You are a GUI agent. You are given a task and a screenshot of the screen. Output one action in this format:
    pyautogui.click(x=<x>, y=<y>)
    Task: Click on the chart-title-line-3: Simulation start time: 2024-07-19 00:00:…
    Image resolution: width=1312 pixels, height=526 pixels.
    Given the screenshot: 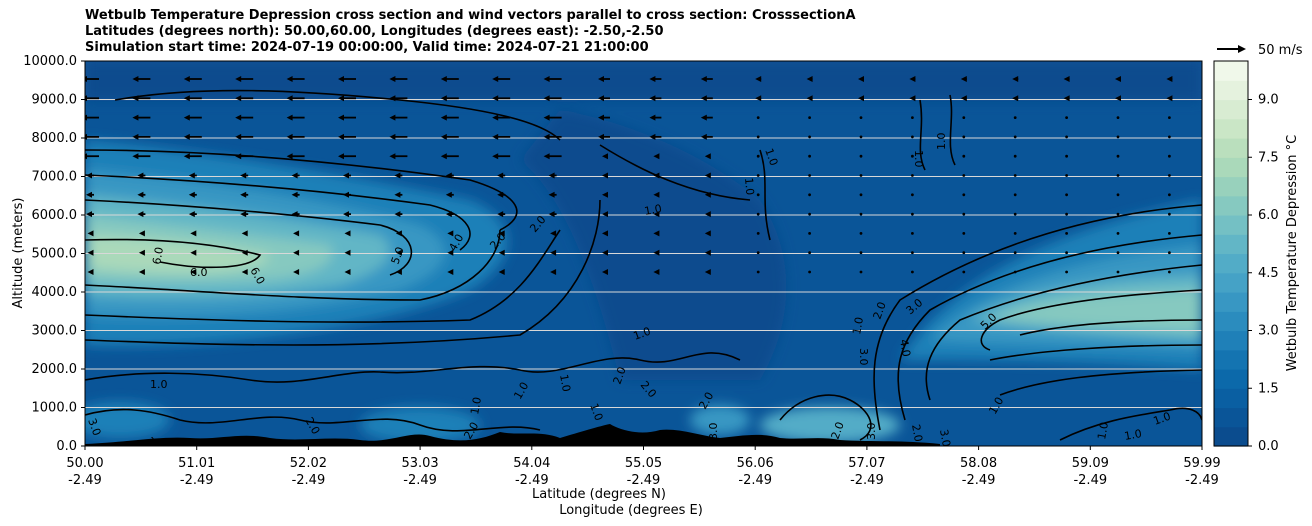 What is the action you would take?
    pyautogui.click(x=367, y=47)
    